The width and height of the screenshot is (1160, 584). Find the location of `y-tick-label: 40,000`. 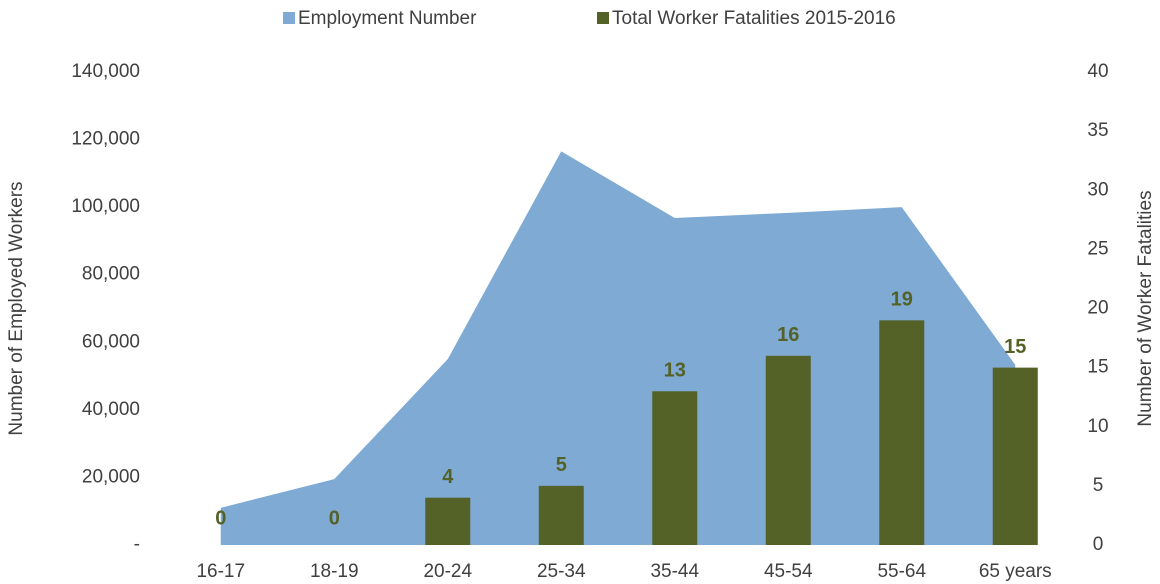

y-tick-label: 40,000 is located at coordinates (111, 409).